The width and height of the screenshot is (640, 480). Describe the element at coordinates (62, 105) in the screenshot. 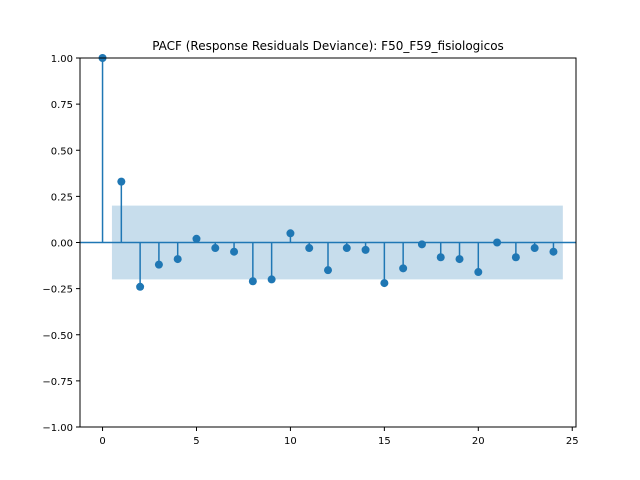

I see `y-tick-label: 0.75` at that location.